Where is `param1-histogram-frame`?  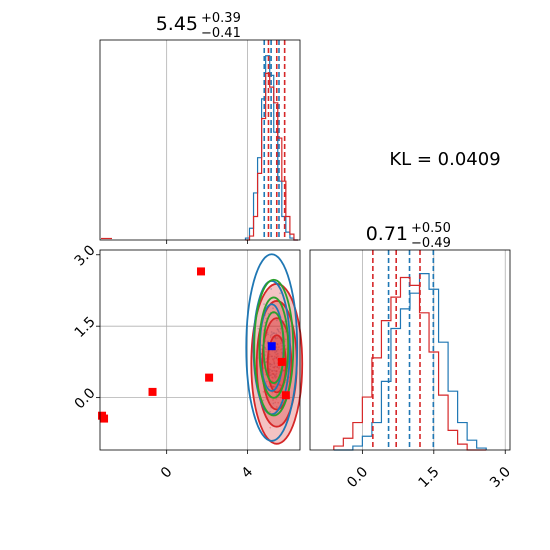
param1-histogram-frame is located at coordinates (200, 140).